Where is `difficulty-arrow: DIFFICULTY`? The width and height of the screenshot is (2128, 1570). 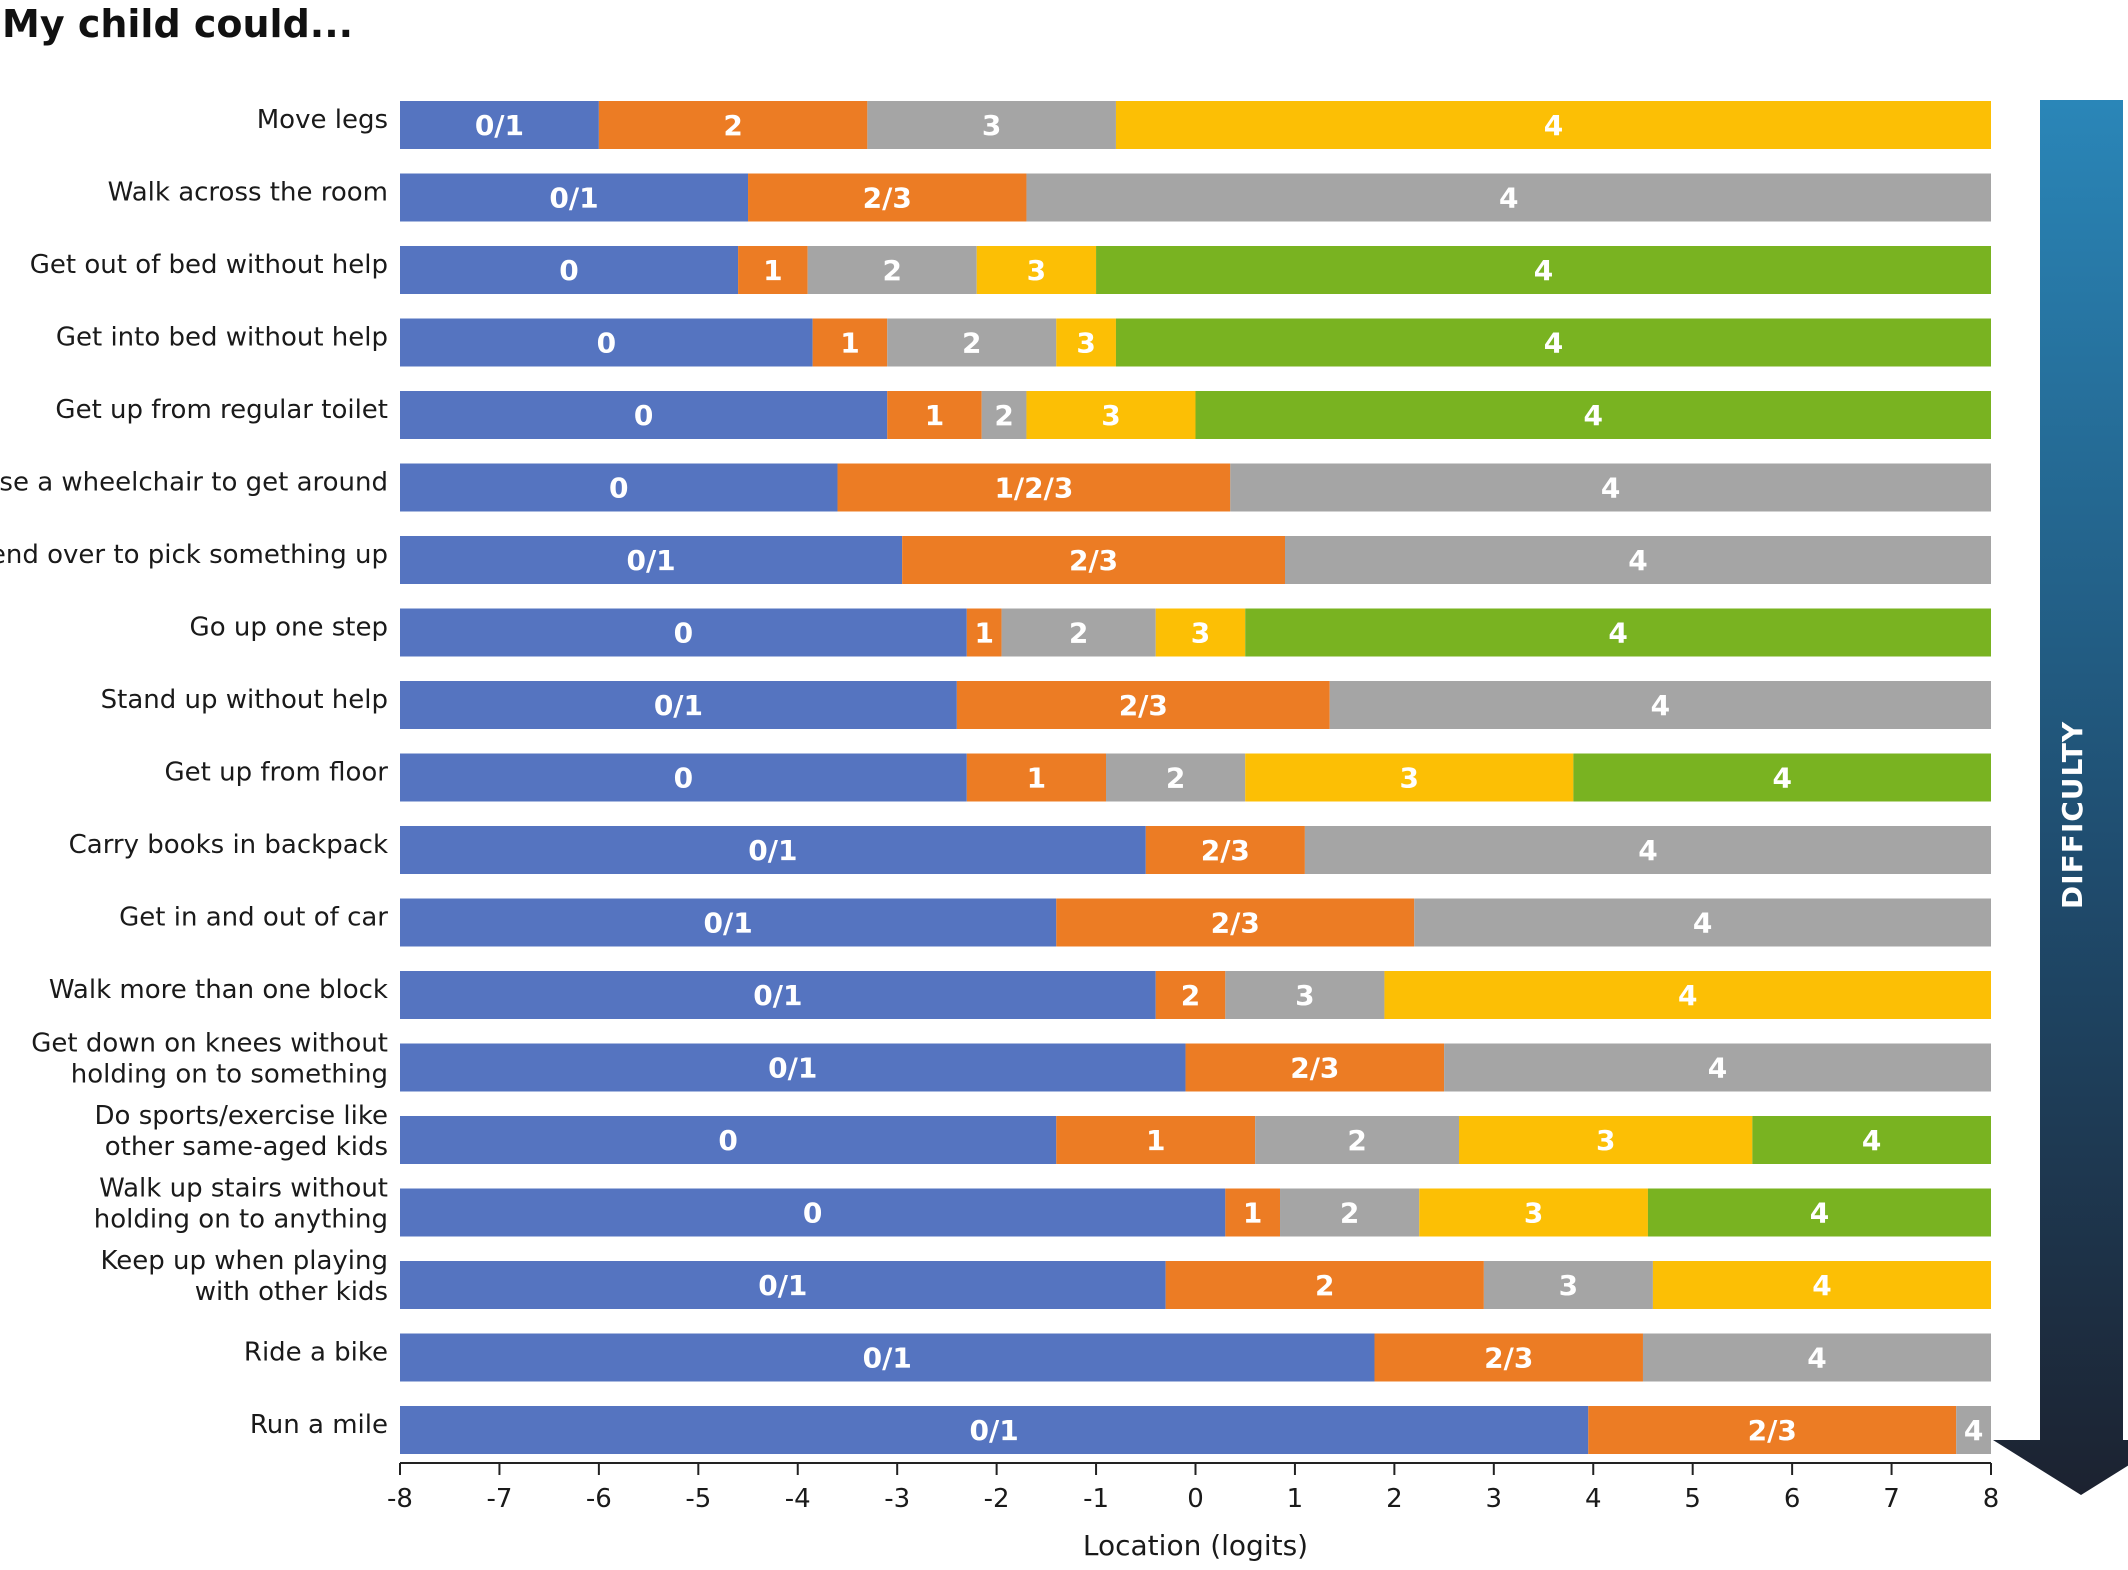 difficulty-arrow: DIFFICULTY is located at coordinates (2060, 797).